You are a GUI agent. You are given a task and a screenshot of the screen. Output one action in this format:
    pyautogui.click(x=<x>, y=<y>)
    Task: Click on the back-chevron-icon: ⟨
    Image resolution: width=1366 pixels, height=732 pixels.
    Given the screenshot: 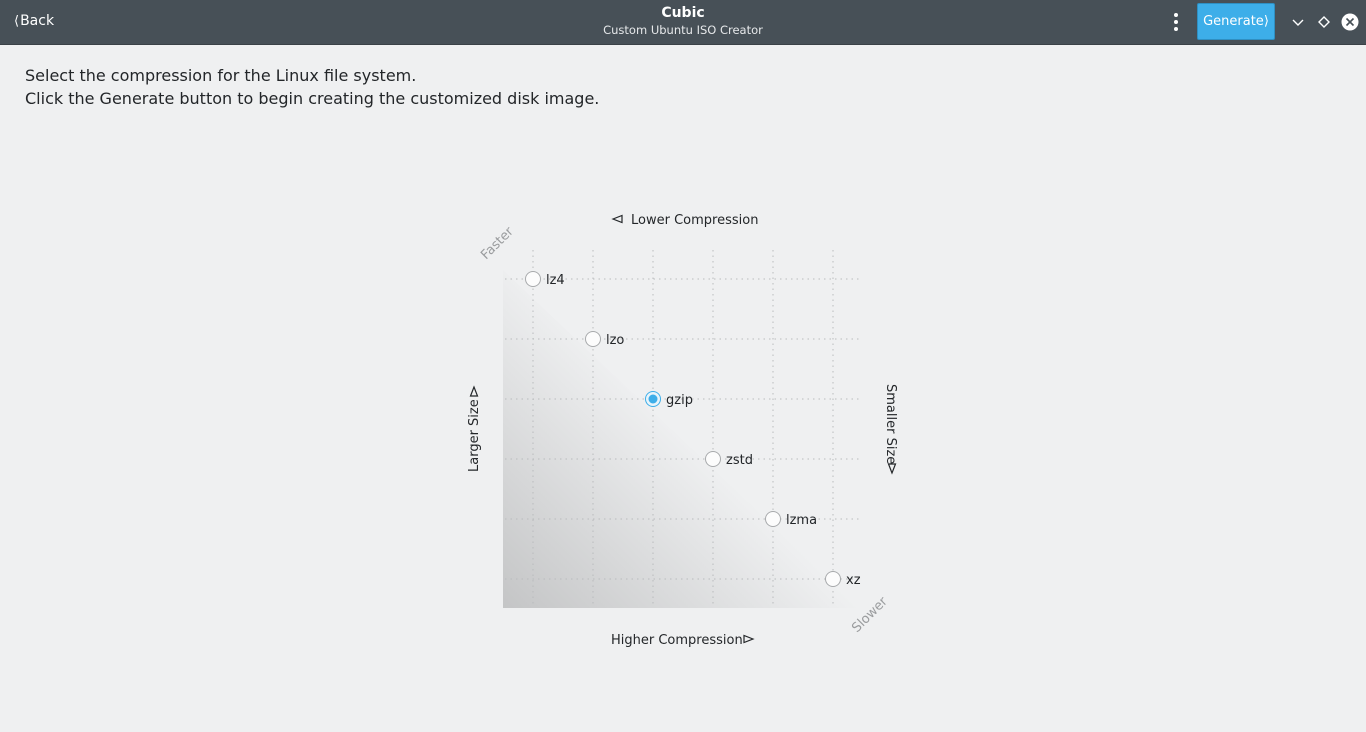 What is the action you would take?
    pyautogui.click(x=17, y=21)
    